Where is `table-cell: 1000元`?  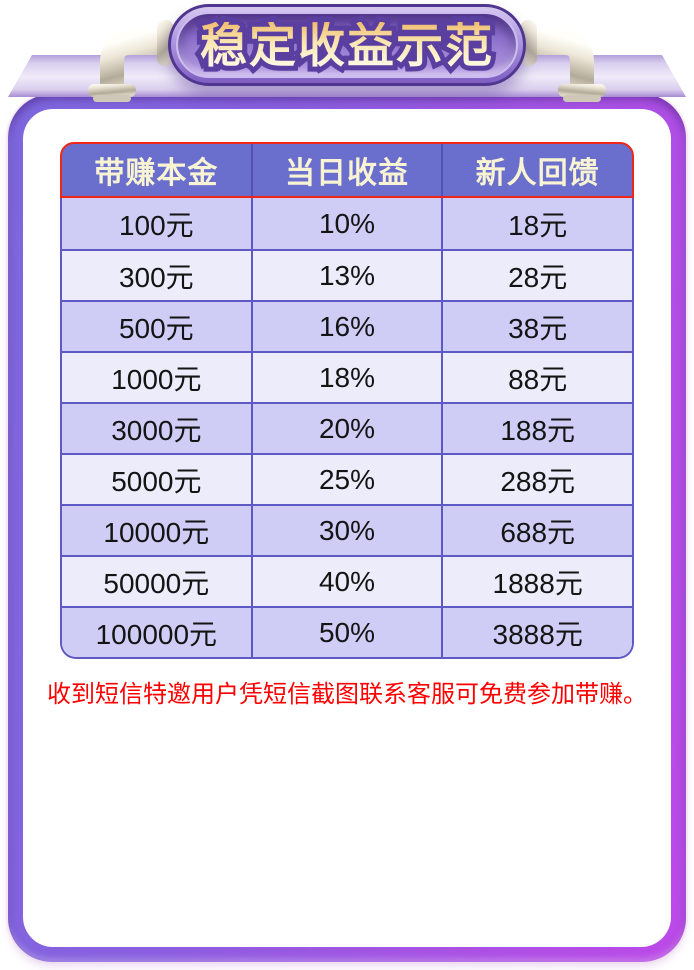
table-cell: 1000元 is located at coordinates (157, 377).